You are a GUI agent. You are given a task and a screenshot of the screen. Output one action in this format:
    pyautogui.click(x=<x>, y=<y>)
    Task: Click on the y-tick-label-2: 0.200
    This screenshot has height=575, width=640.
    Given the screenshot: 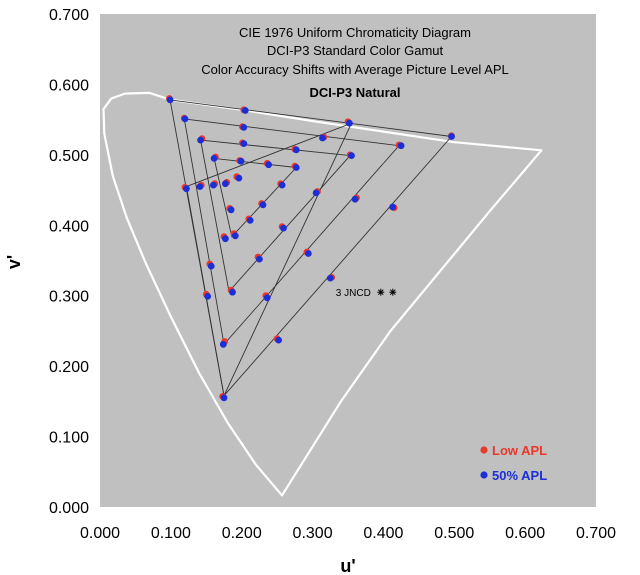 What is the action you would take?
    pyautogui.click(x=69, y=367)
    